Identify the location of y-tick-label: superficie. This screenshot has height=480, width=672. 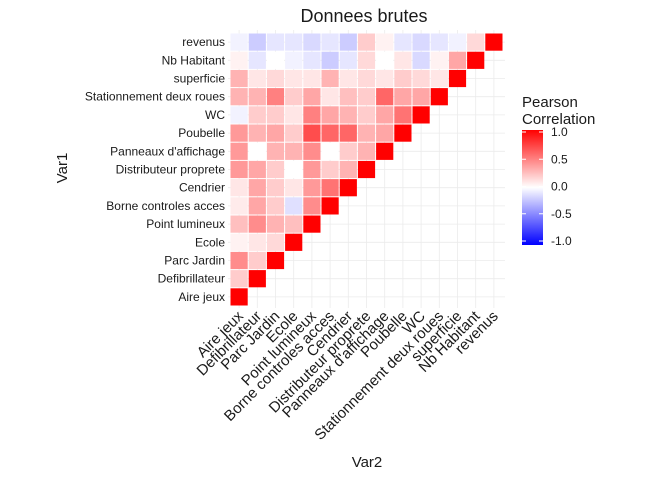
(200, 79).